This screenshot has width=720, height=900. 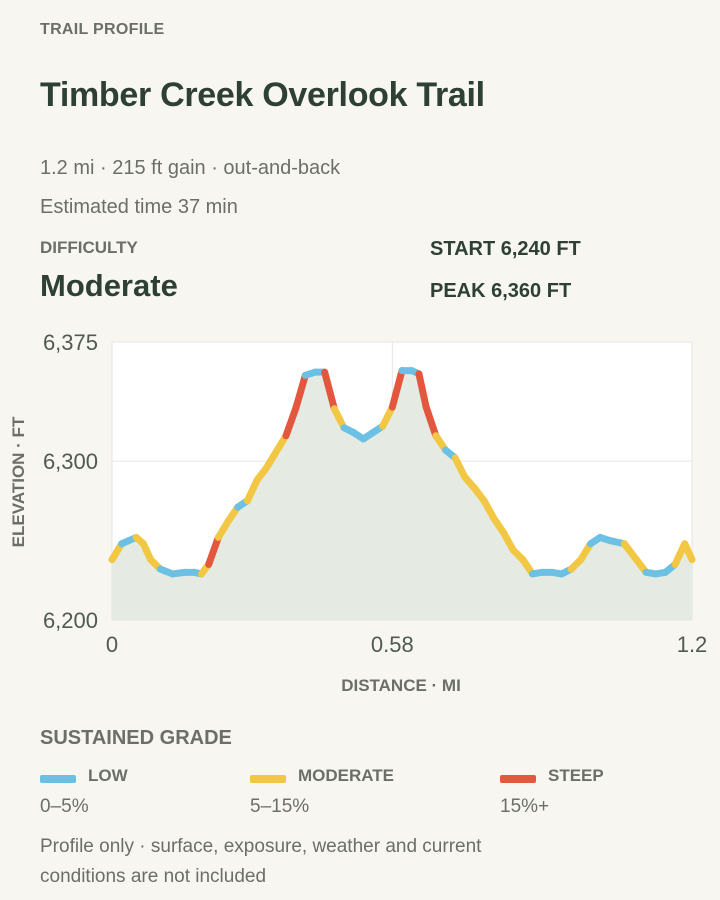 I want to click on difficulty-label: DIFFICULTY, so click(x=89, y=247).